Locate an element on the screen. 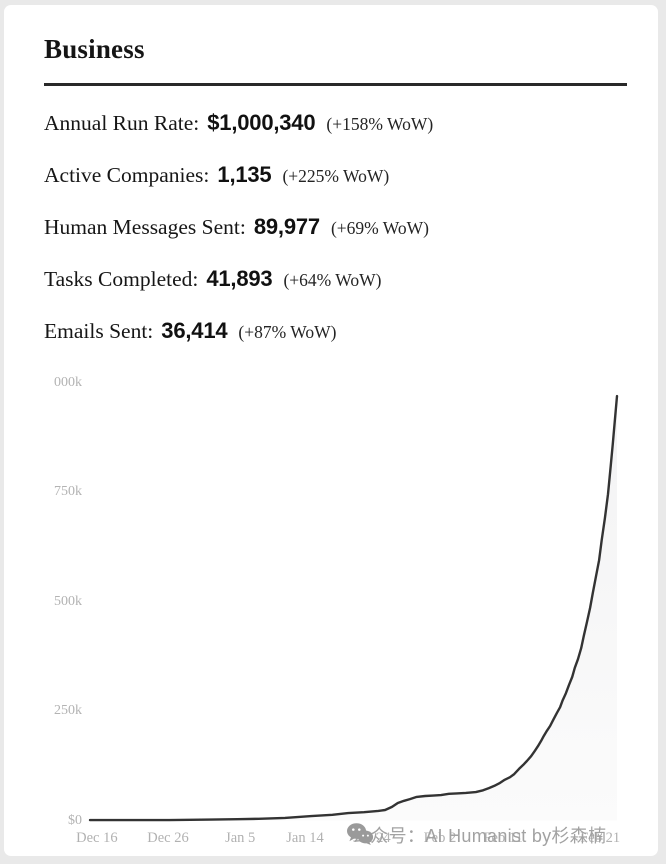  metric-label: Annual Run Rate: is located at coordinates (122, 123).